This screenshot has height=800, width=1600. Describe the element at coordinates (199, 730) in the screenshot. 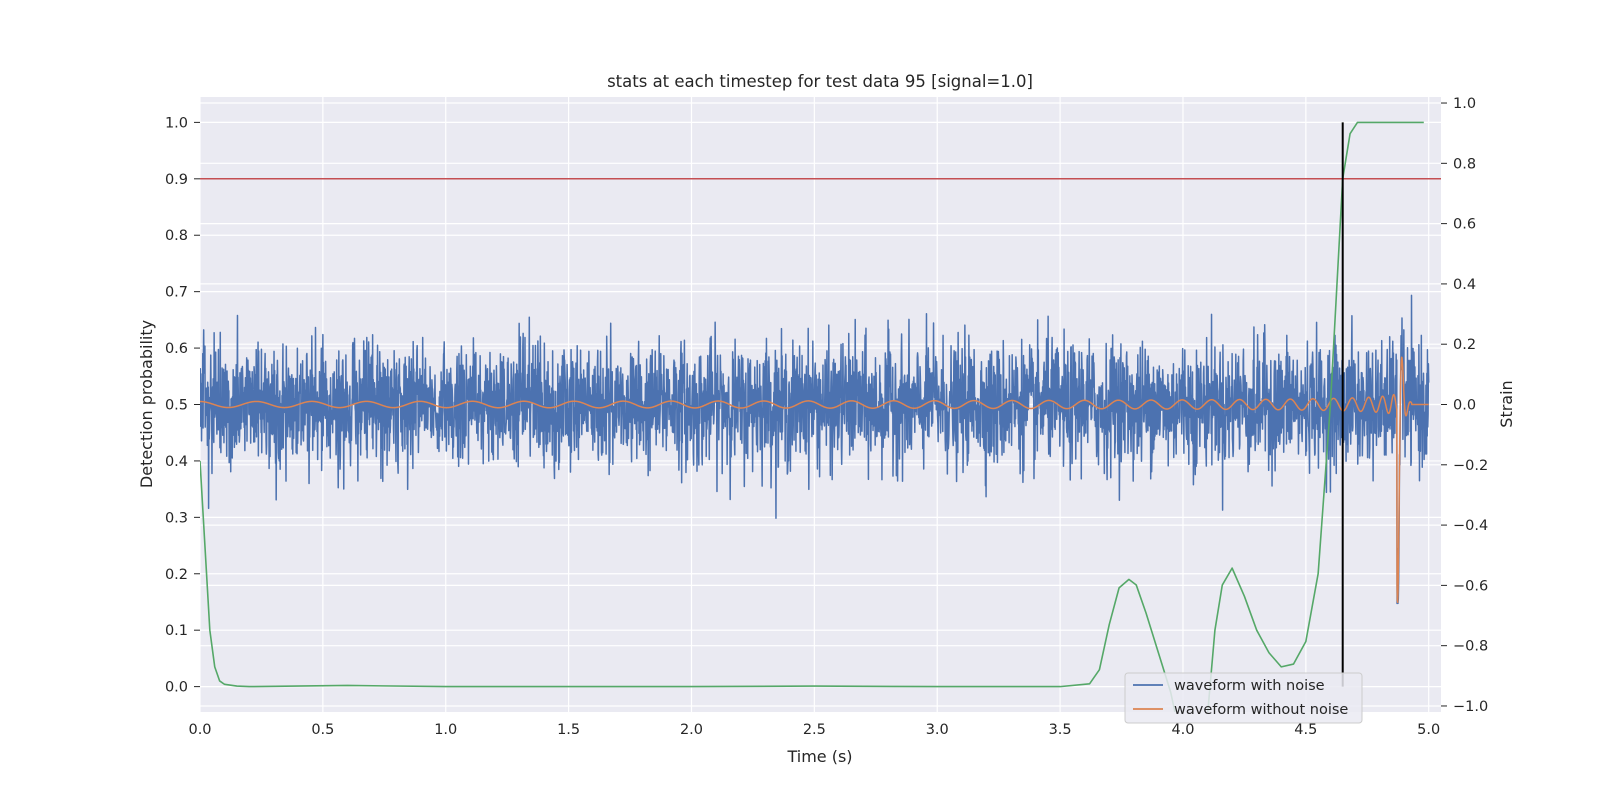

I see `x-tick-label: 0.0` at that location.